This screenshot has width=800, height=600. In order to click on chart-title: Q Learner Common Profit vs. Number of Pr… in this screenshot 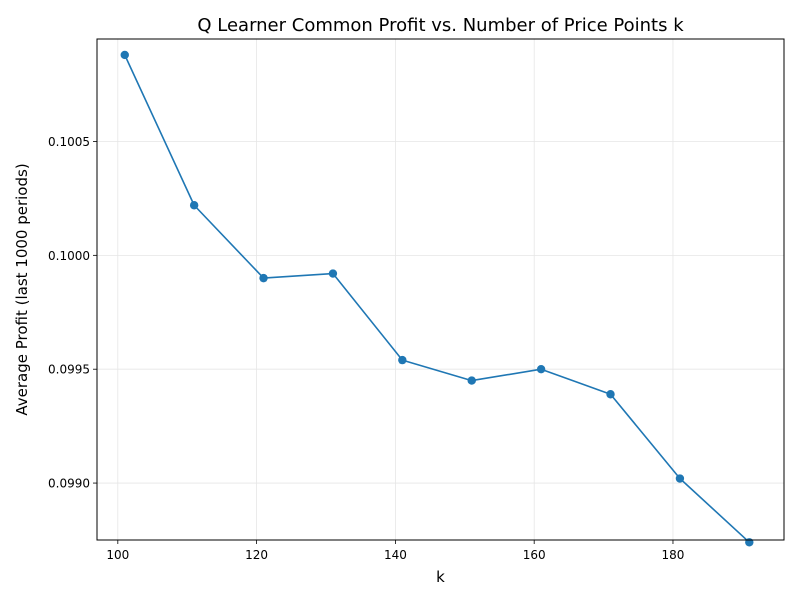, I will do `click(440, 25)`.